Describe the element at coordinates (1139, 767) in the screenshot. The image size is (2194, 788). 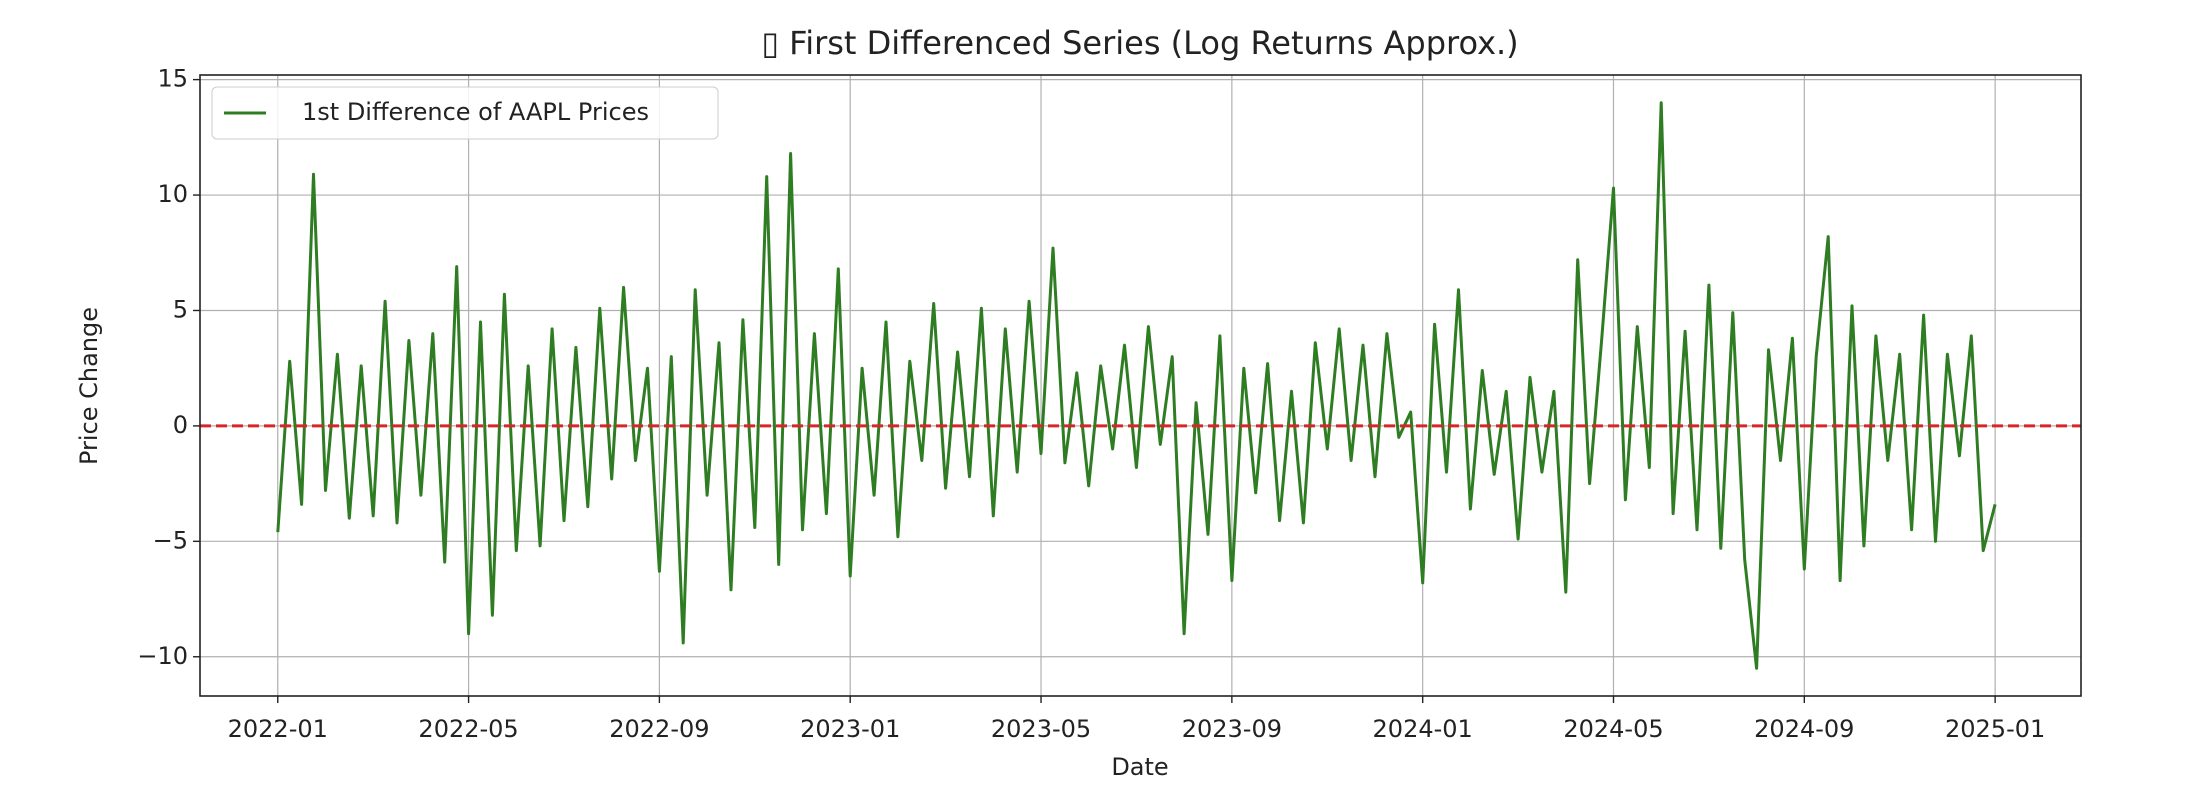
I see `x-axis-label: Date` at that location.